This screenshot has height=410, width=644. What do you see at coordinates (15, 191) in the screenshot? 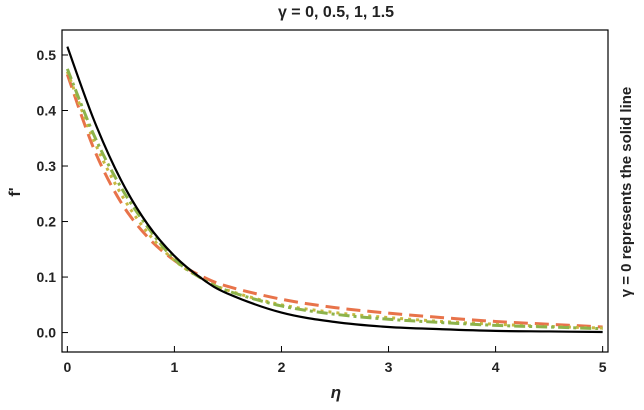
I see `y-axis-label: f'` at bounding box center [15, 191].